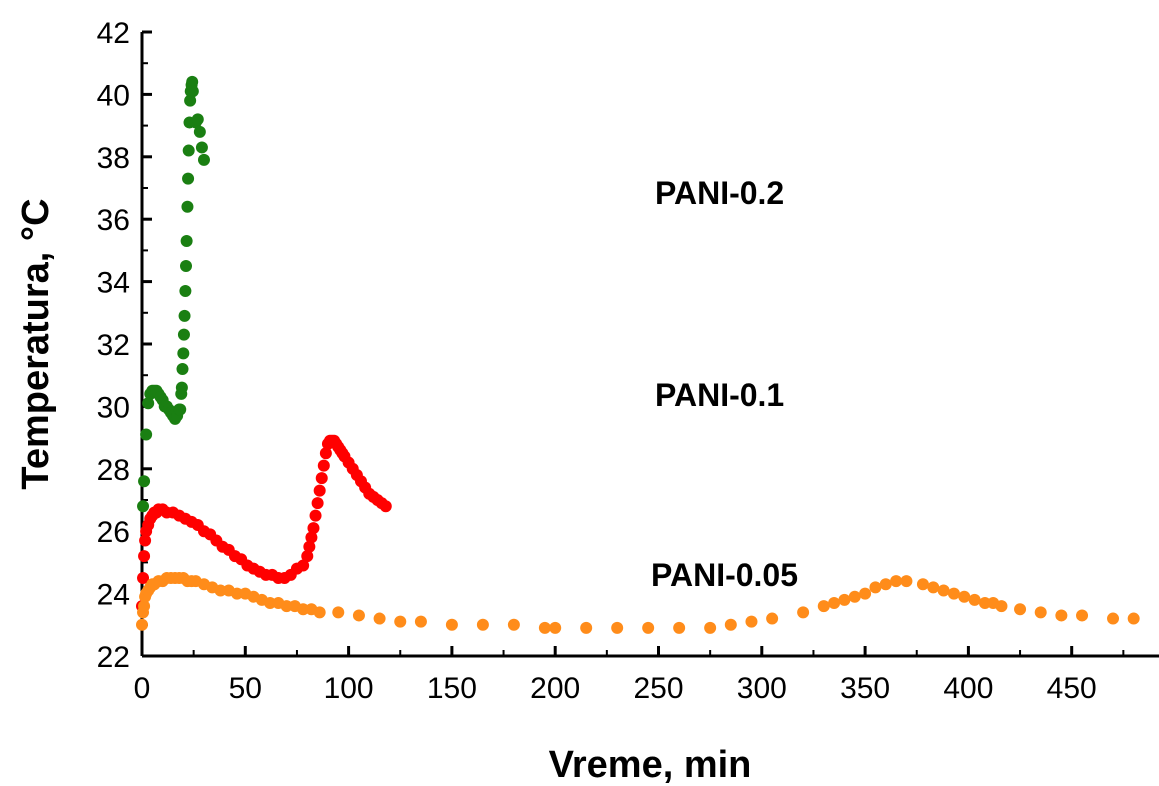  What do you see at coordinates (349, 688) in the screenshot?
I see `x-tick-label: 100` at bounding box center [349, 688].